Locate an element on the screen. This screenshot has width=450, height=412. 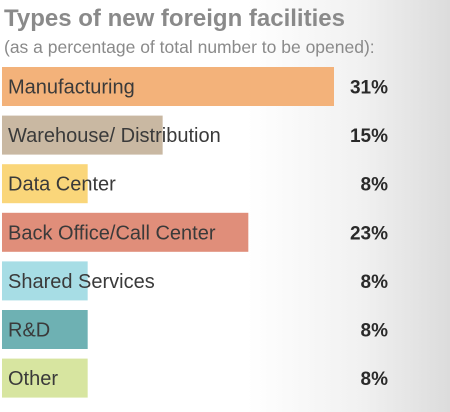
category-label-shared-services: Shared Services is located at coordinates (81, 282).